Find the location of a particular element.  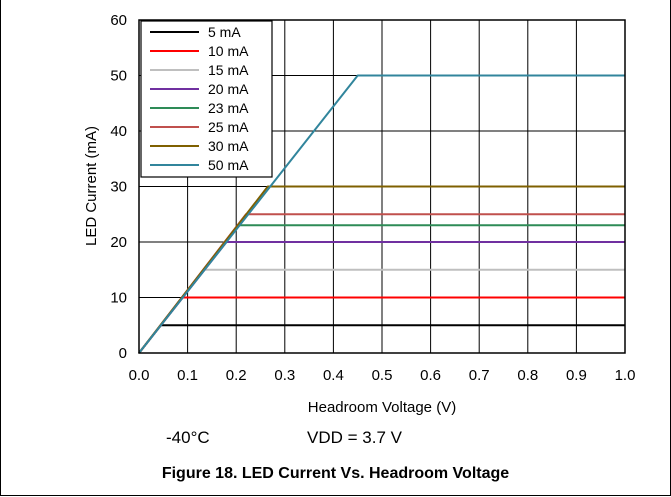

legend: 5 mA 10 mA 15 mA 20 mA 23 mA 25 mA 30 mA 50 mA is located at coordinates (206, 99).